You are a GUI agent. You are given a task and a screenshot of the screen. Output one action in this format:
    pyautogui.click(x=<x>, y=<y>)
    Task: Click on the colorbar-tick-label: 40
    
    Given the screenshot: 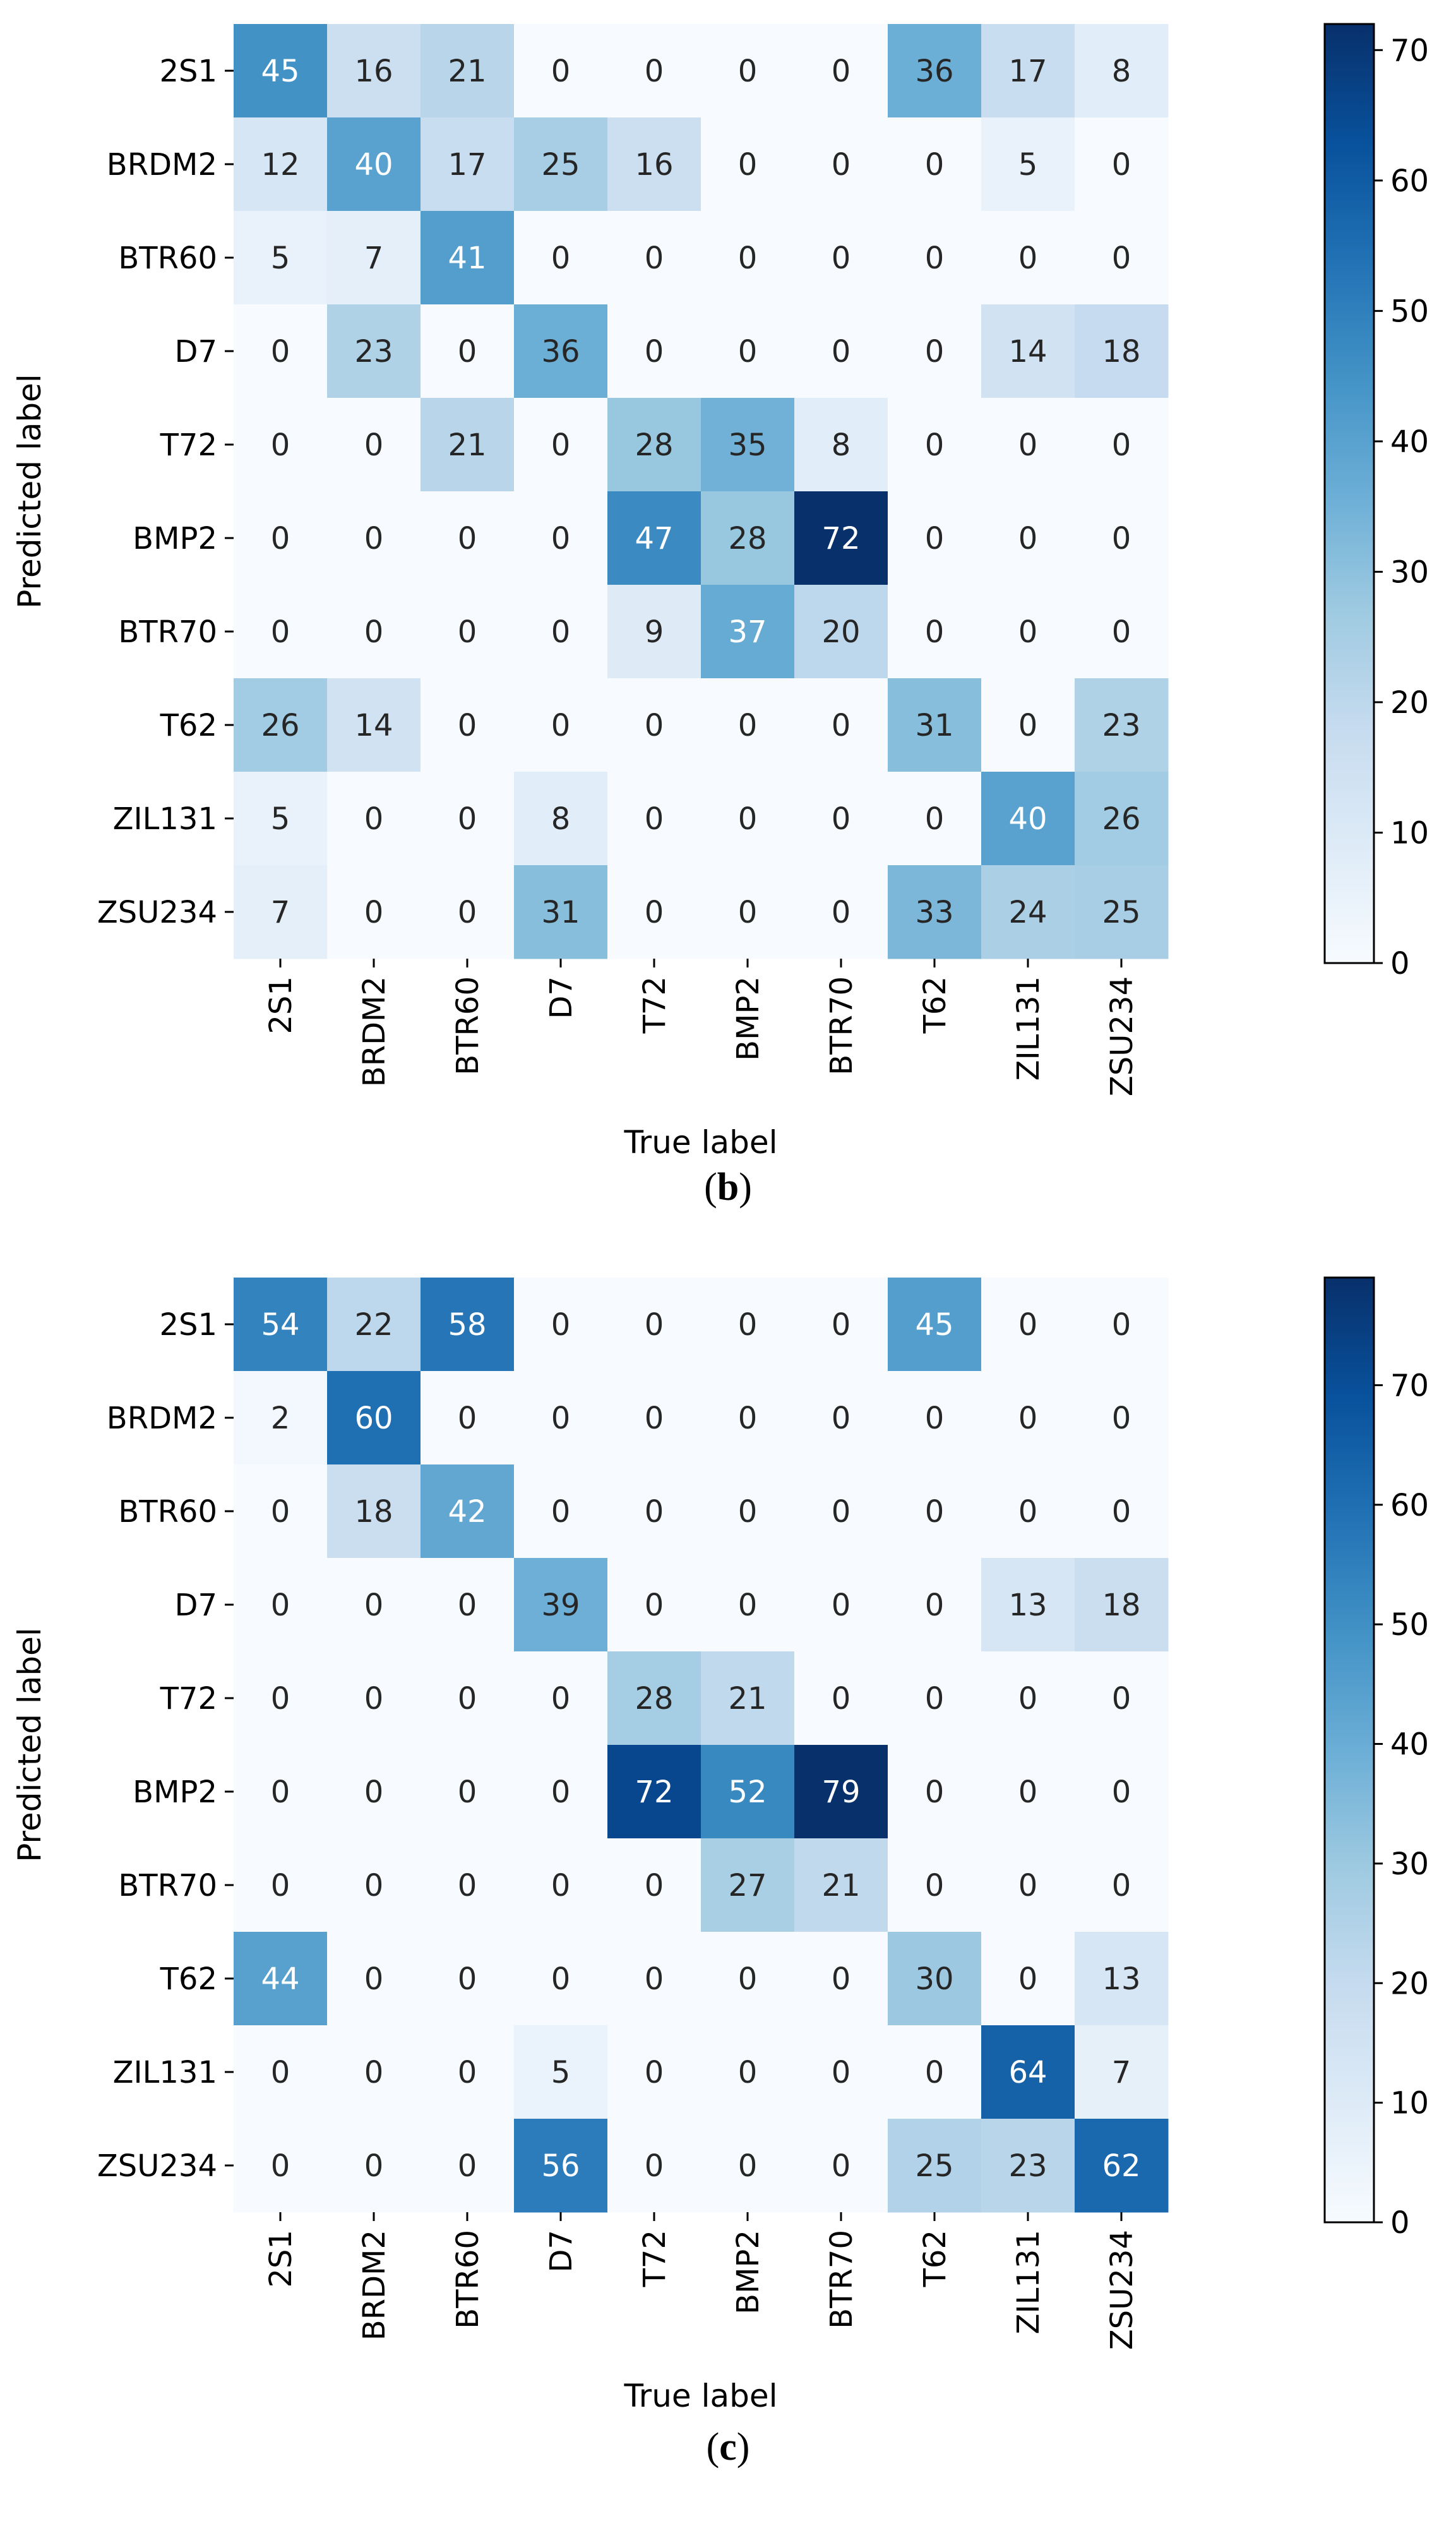 What is the action you would take?
    pyautogui.click(x=1409, y=442)
    